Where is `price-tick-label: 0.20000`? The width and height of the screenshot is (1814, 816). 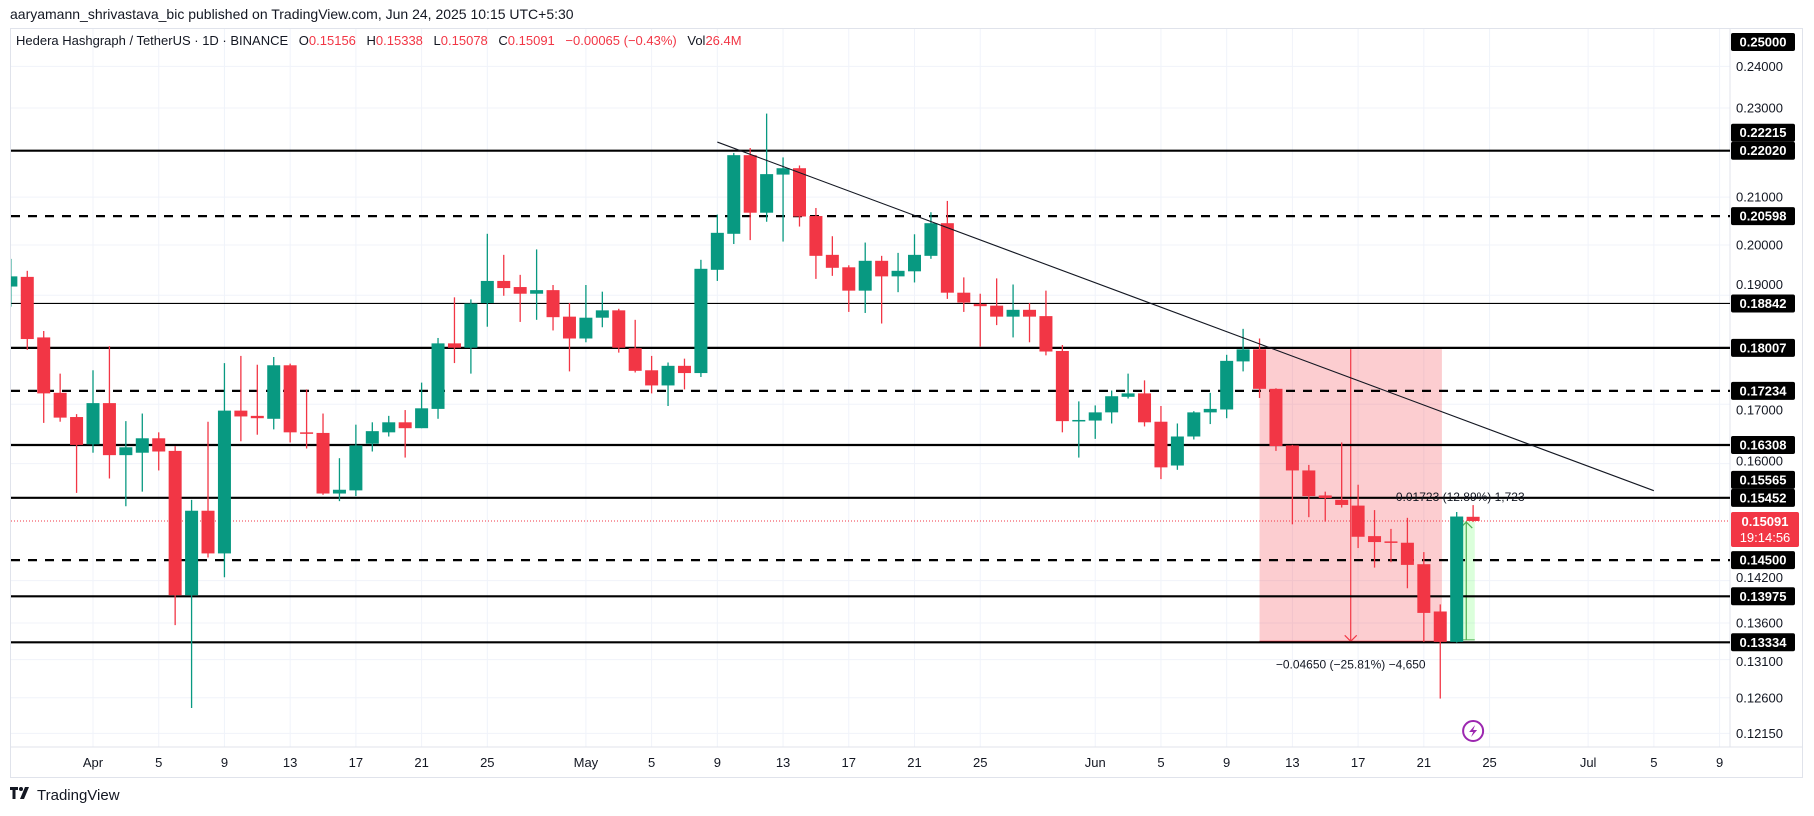
price-tick-label: 0.20000 is located at coordinates (1759, 245).